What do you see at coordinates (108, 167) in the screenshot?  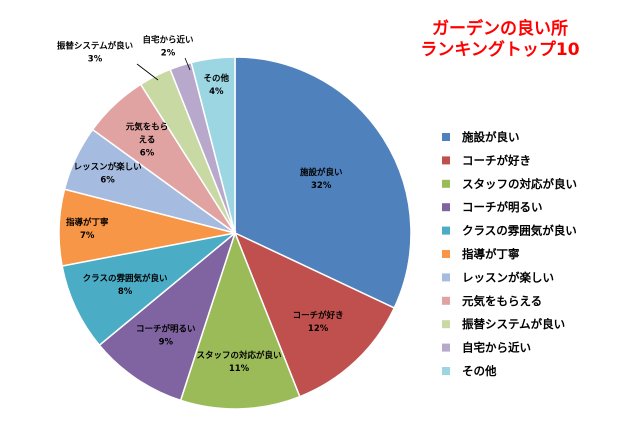 I see `slice-label-name: レッスンが楽しい` at bounding box center [108, 167].